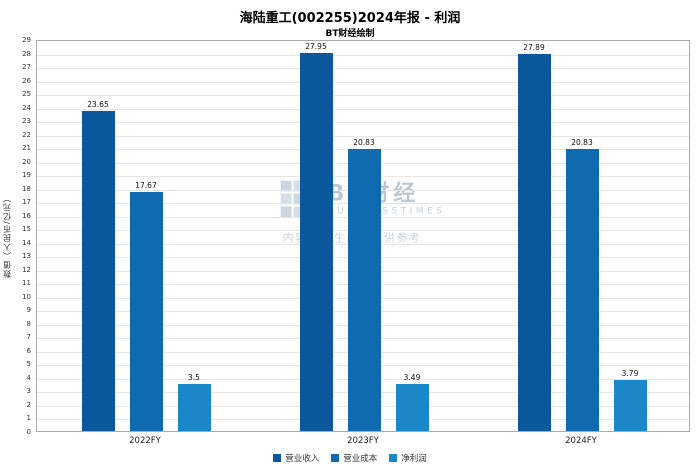 The height and width of the screenshot is (467, 700). I want to click on bar-value-label: 3.5, so click(194, 377).